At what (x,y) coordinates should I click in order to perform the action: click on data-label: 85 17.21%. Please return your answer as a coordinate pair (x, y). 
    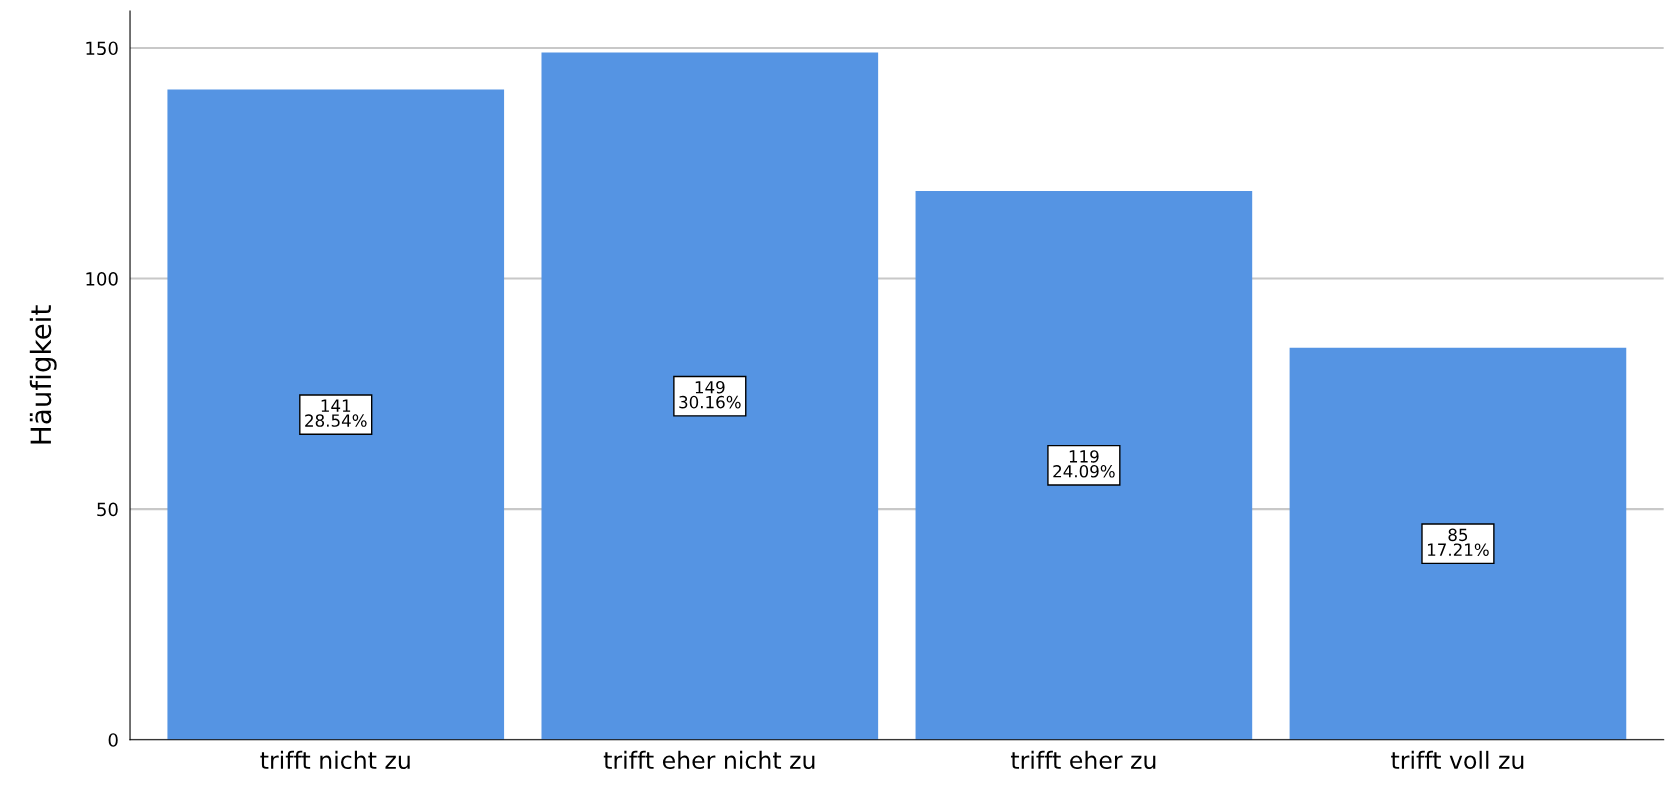
    Looking at the image, I should click on (1458, 542).